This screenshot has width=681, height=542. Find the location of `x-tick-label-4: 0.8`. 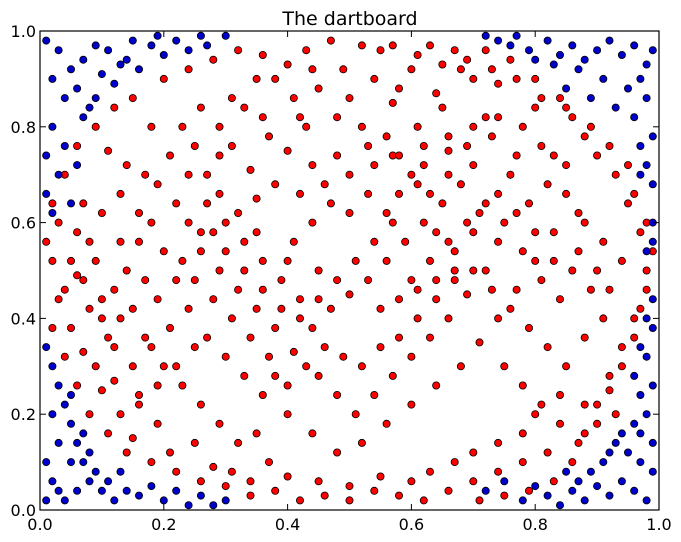

x-tick-label-4: 0.8 is located at coordinates (534, 524).